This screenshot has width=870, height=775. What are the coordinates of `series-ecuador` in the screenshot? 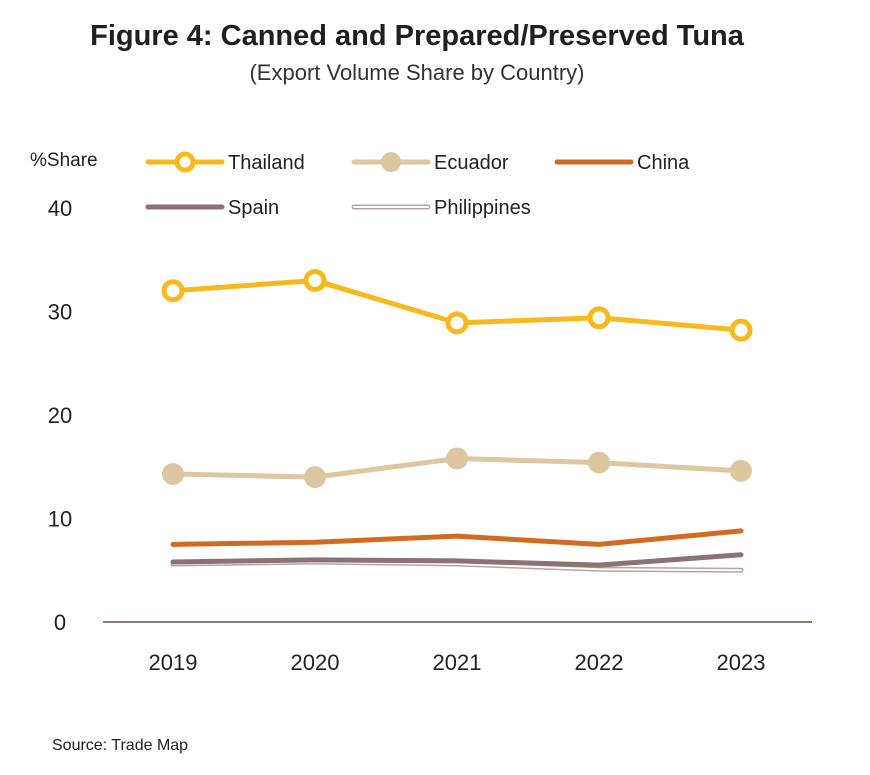 It's located at (457, 468).